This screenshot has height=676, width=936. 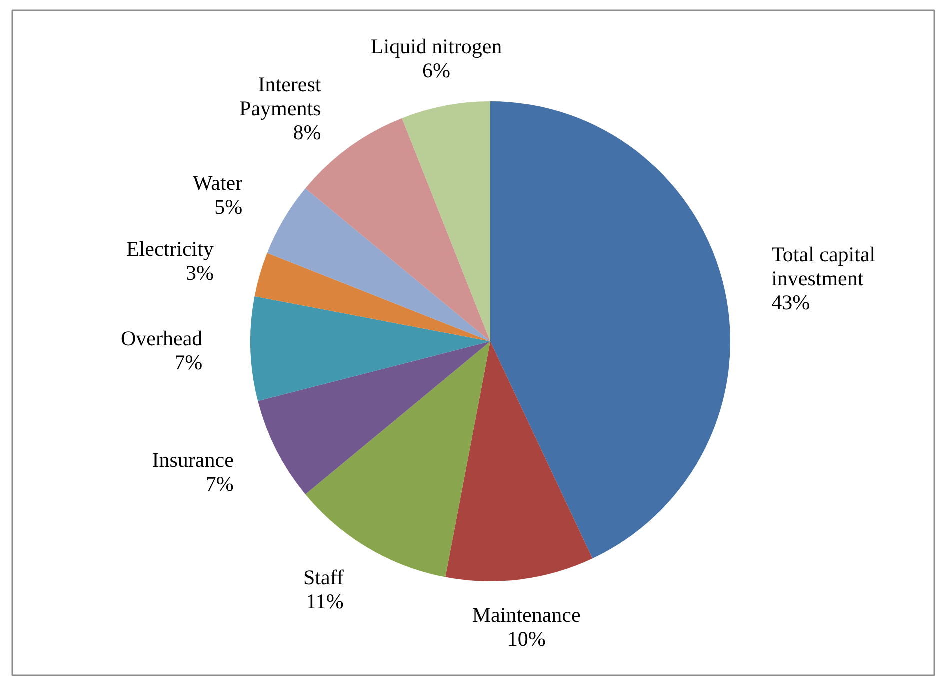 What do you see at coordinates (323, 577) in the screenshot?
I see `slice-label: Staff` at bounding box center [323, 577].